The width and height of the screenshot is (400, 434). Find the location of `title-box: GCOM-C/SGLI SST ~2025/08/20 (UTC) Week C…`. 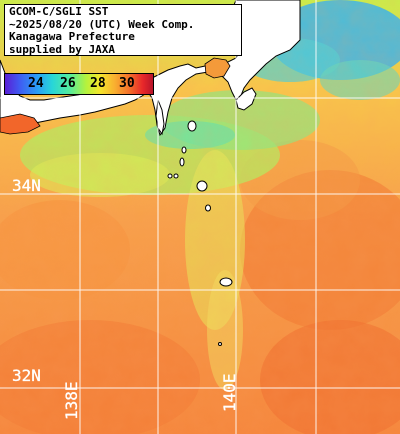

title-box: GCOM-C/SGLI SST ~2025/08/20 (UTC) Week C… is located at coordinates (123, 30).